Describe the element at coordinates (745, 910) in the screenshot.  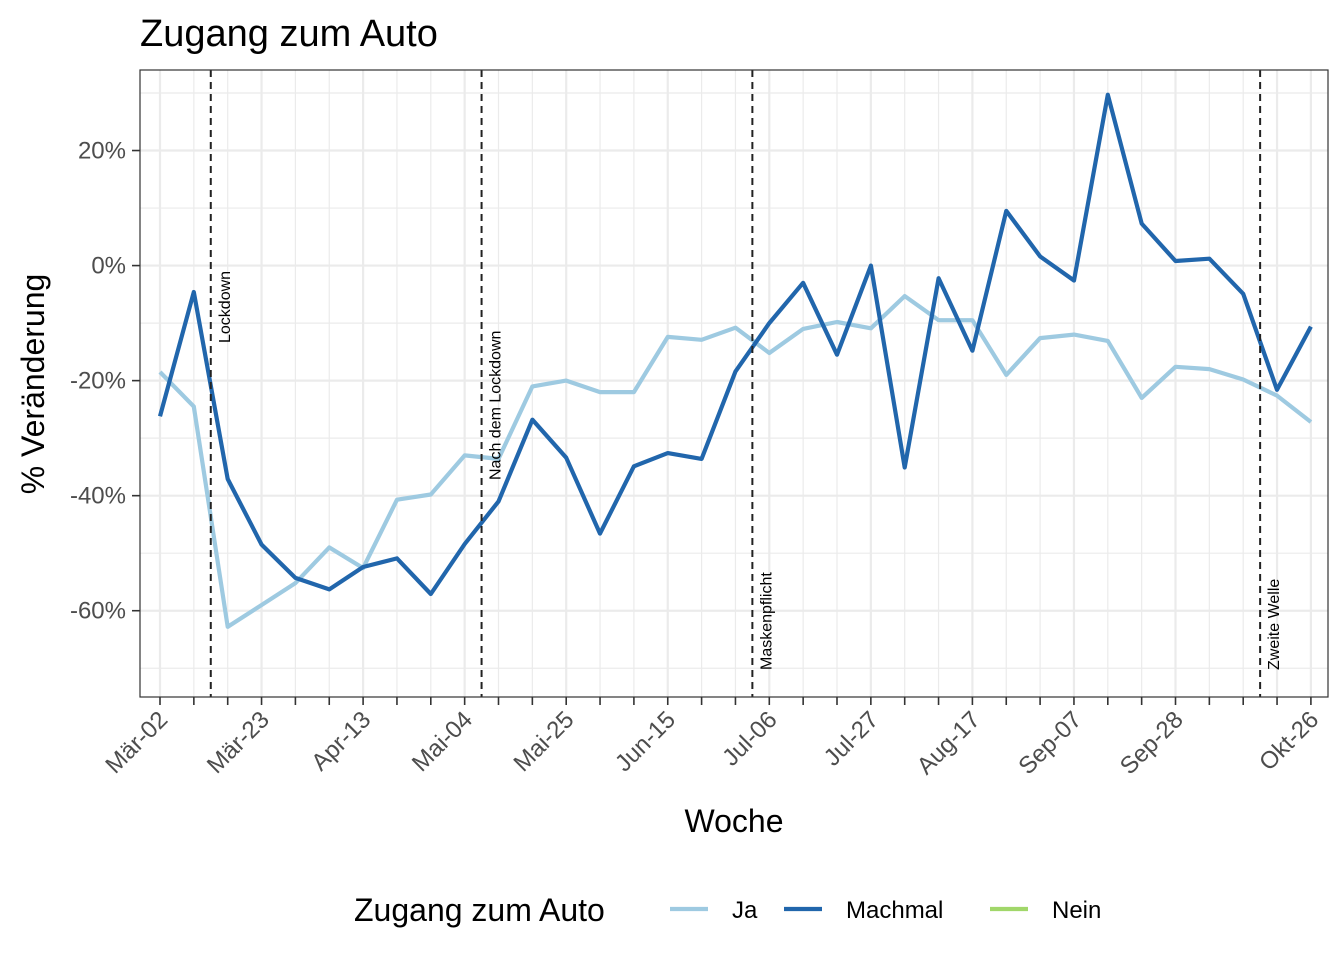
I see `legend-label-ja: Ja` at that location.